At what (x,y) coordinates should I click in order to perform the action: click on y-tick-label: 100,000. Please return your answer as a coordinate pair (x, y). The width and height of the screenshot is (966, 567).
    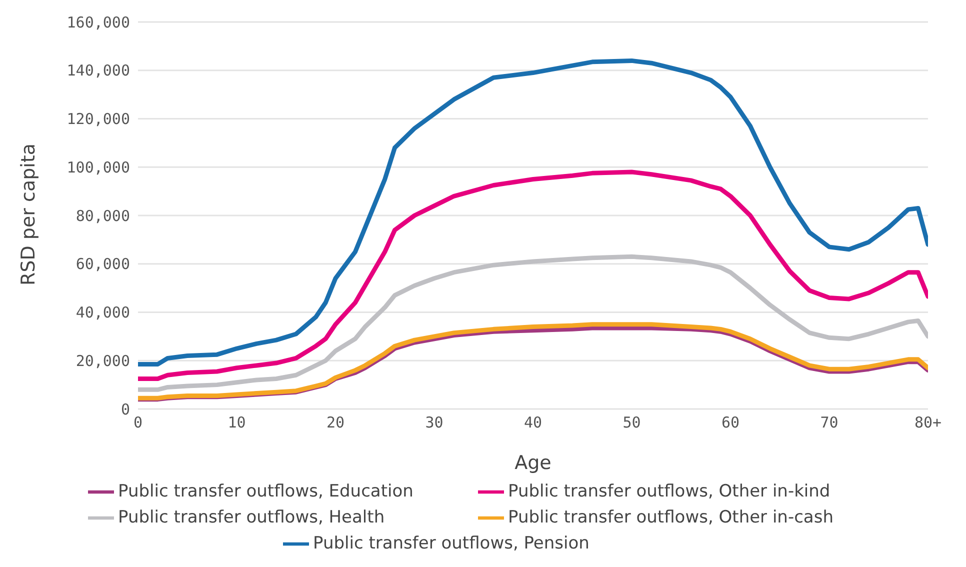
    Looking at the image, I should click on (98, 167).